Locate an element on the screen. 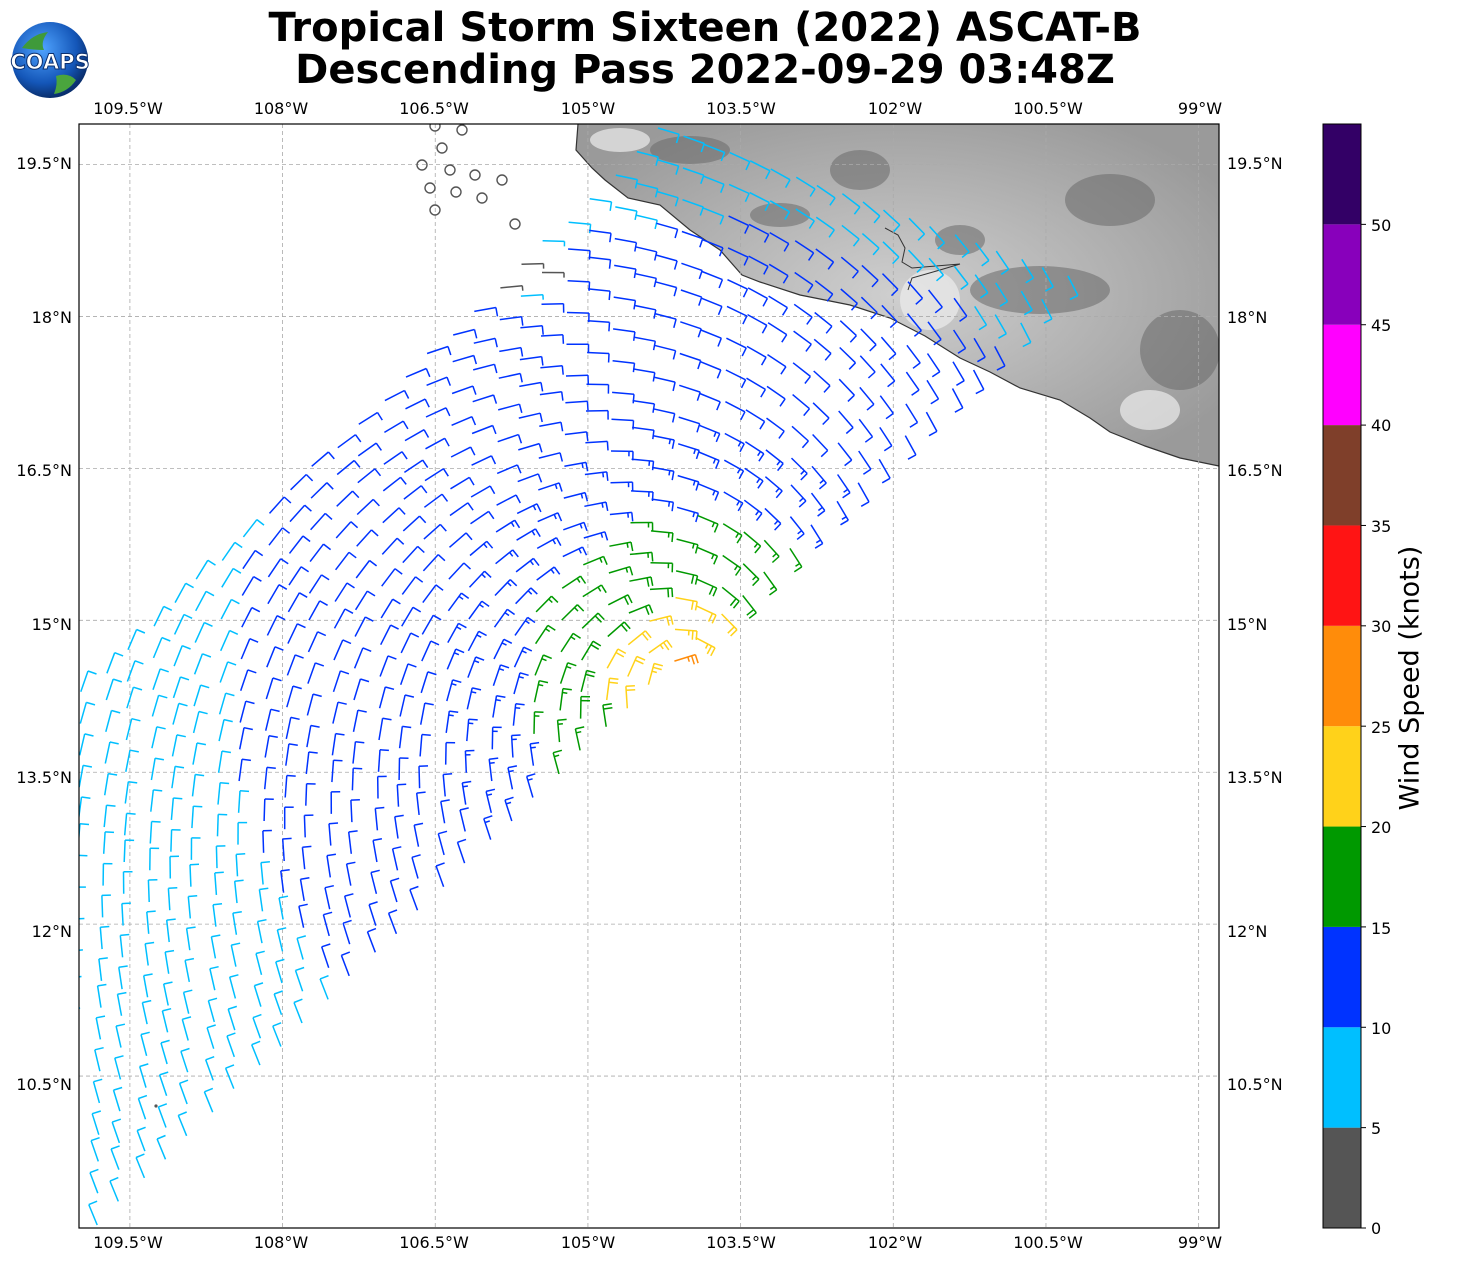  colorbar-tick: 10 is located at coordinates (1381, 1028).